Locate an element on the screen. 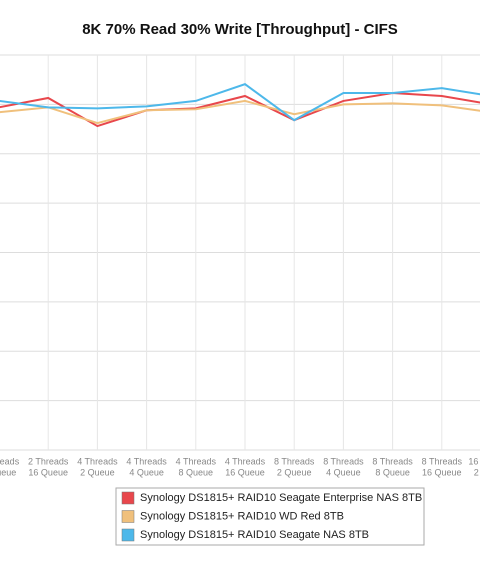 Image resolution: width=480 pixels, height=579 pixels. x-tick-label: 16 Threads is located at coordinates (474, 461).